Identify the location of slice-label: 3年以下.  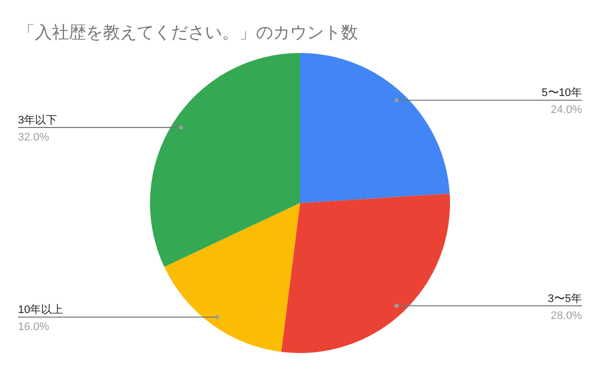
(38, 119).